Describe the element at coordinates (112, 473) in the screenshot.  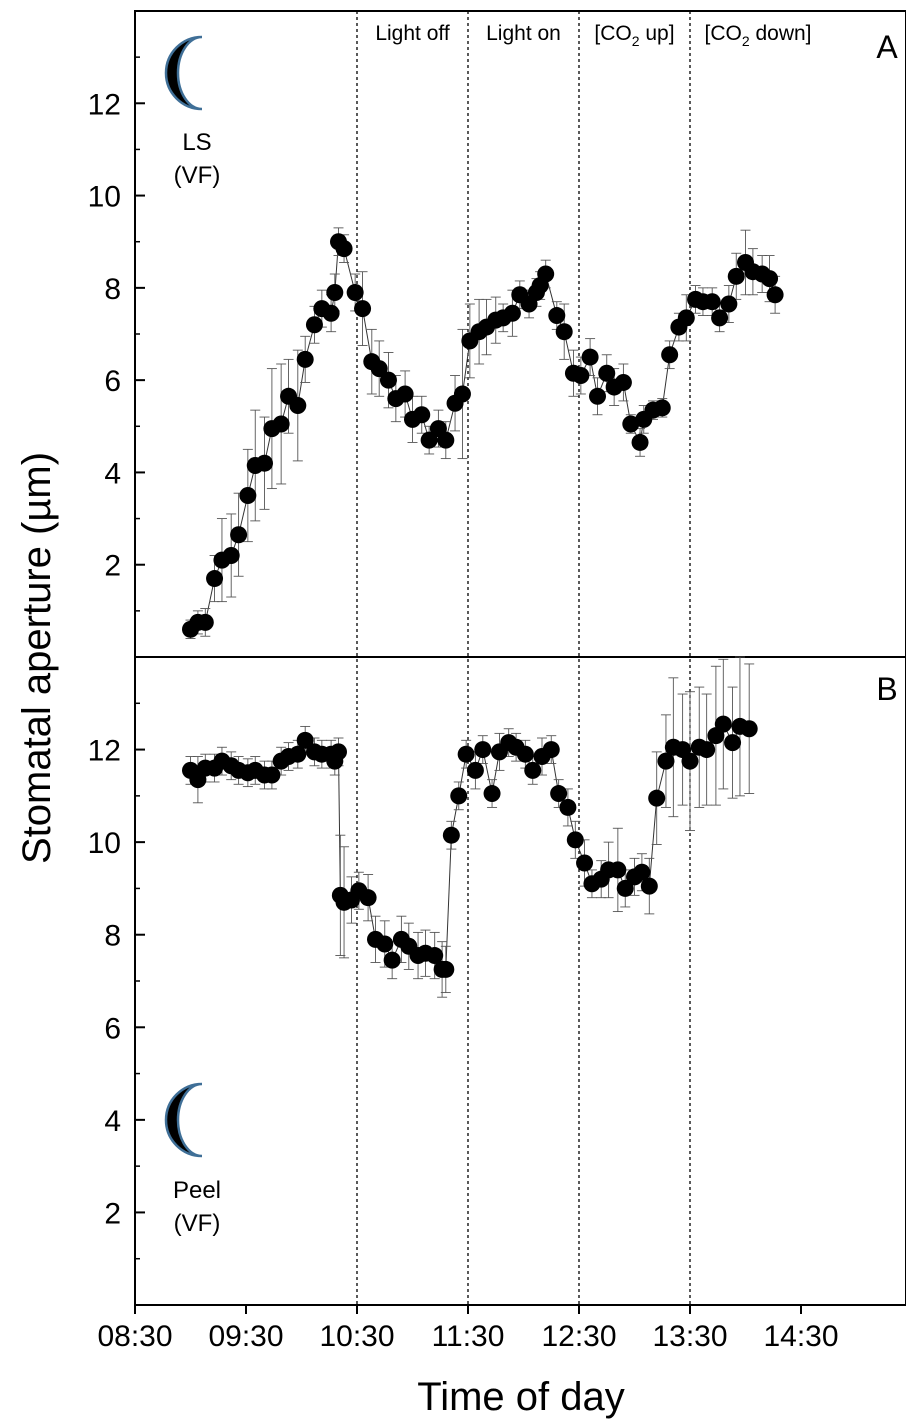
I see `y-tick-label: 4` at that location.